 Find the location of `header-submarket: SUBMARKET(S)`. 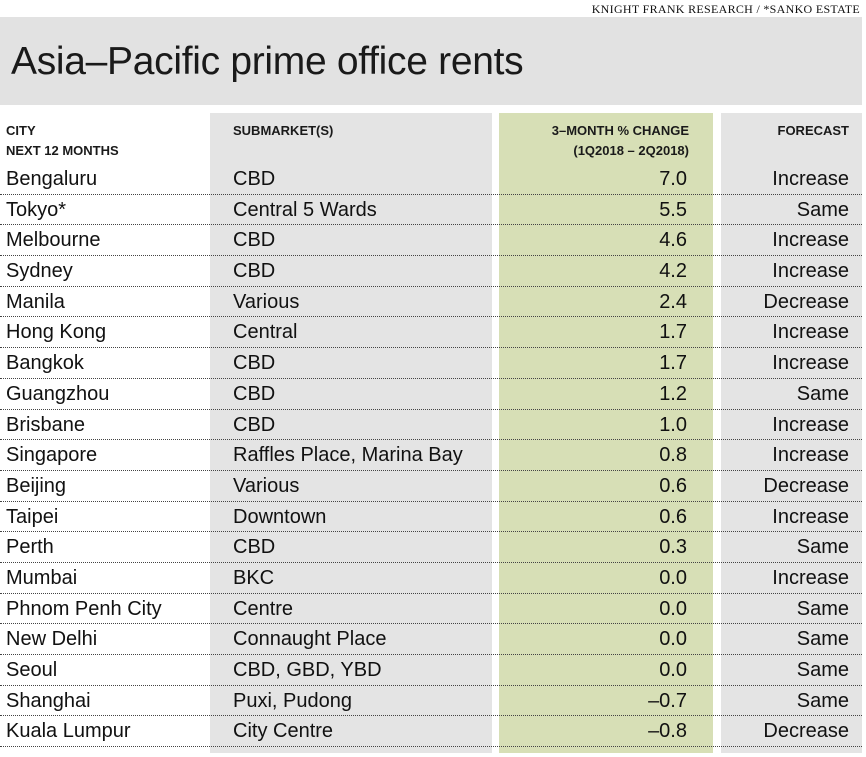

header-submarket: SUBMARKET(S) is located at coordinates (283, 130).